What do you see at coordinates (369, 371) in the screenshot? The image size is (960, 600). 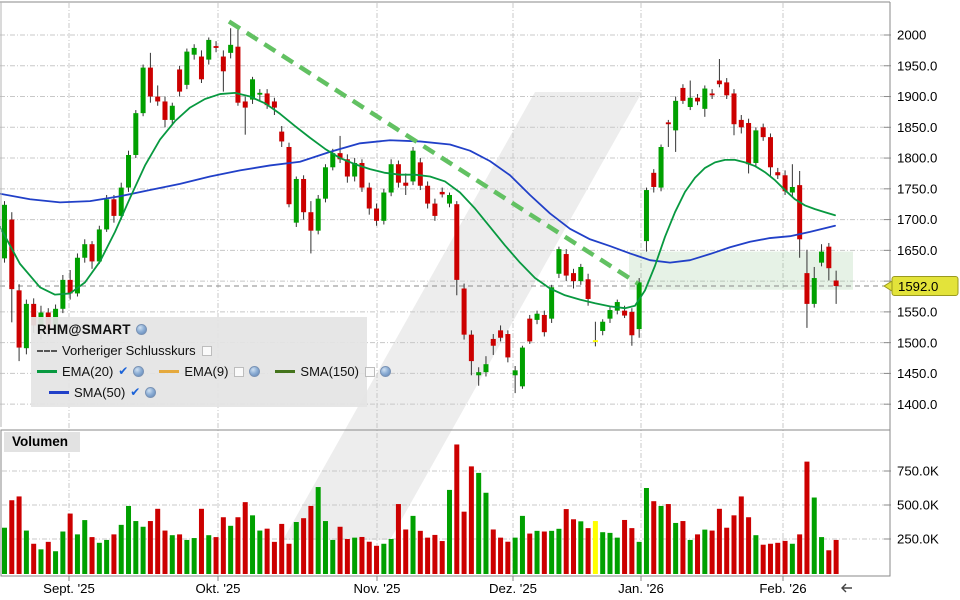 I see `sma150-checkbox` at bounding box center [369, 371].